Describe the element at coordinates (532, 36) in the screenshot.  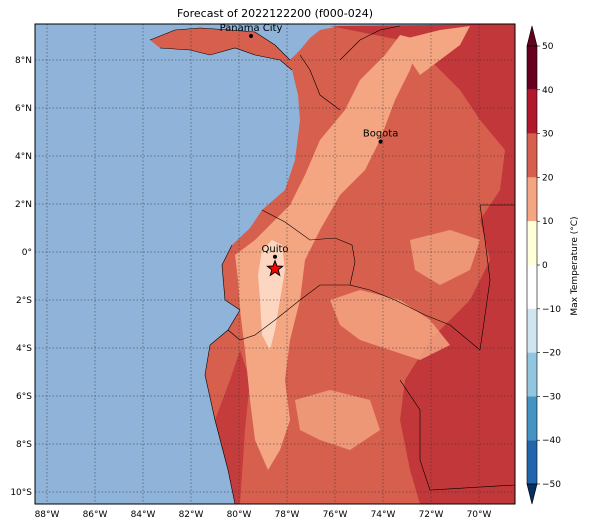
I see `colorbar-extend-top` at that location.